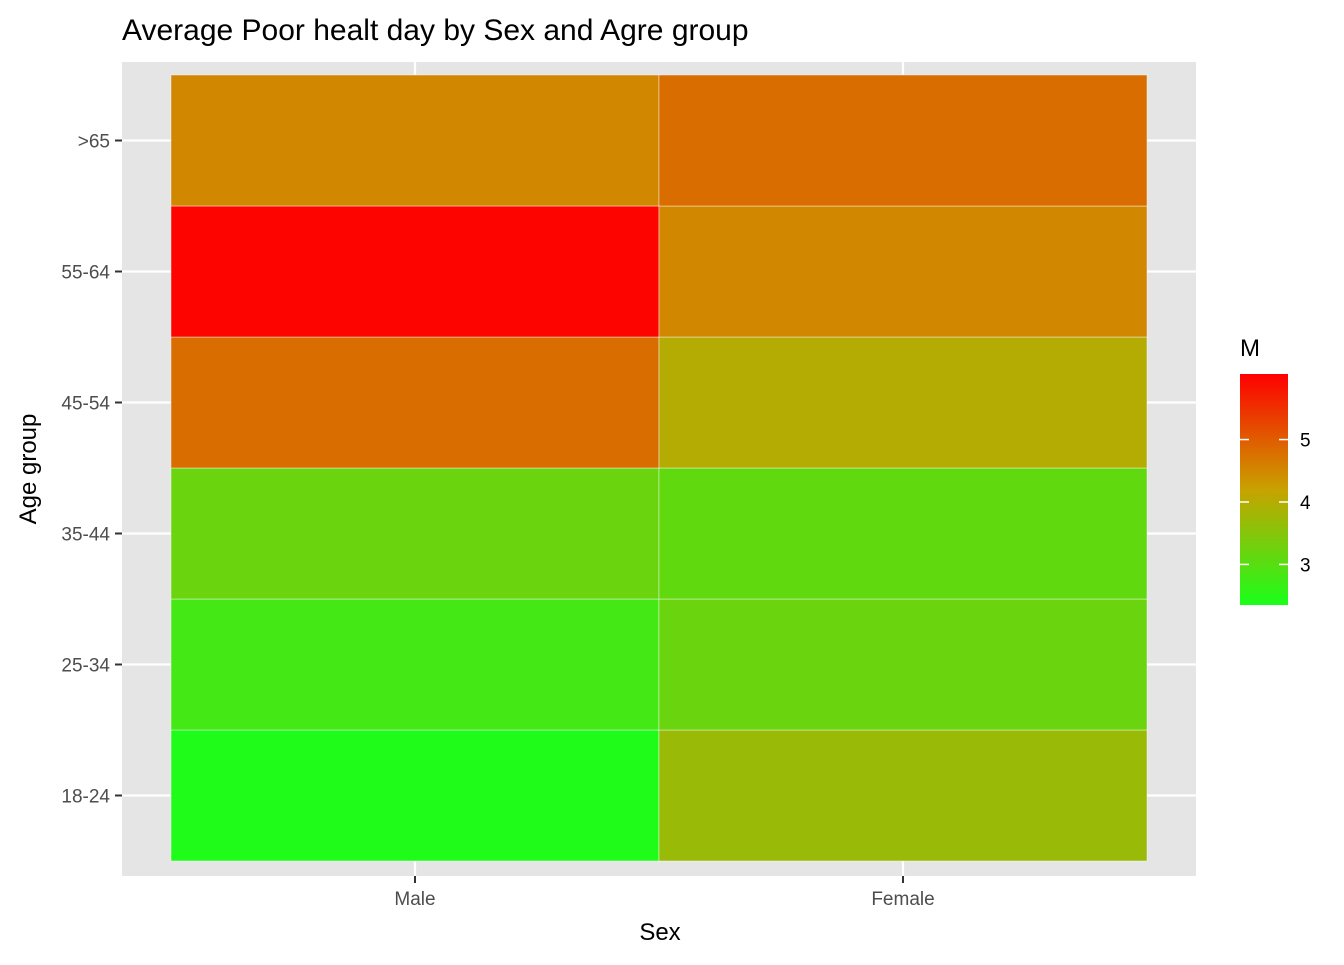  What do you see at coordinates (1275, 503) in the screenshot?
I see `legend-ticks: 3 4 5` at bounding box center [1275, 503].